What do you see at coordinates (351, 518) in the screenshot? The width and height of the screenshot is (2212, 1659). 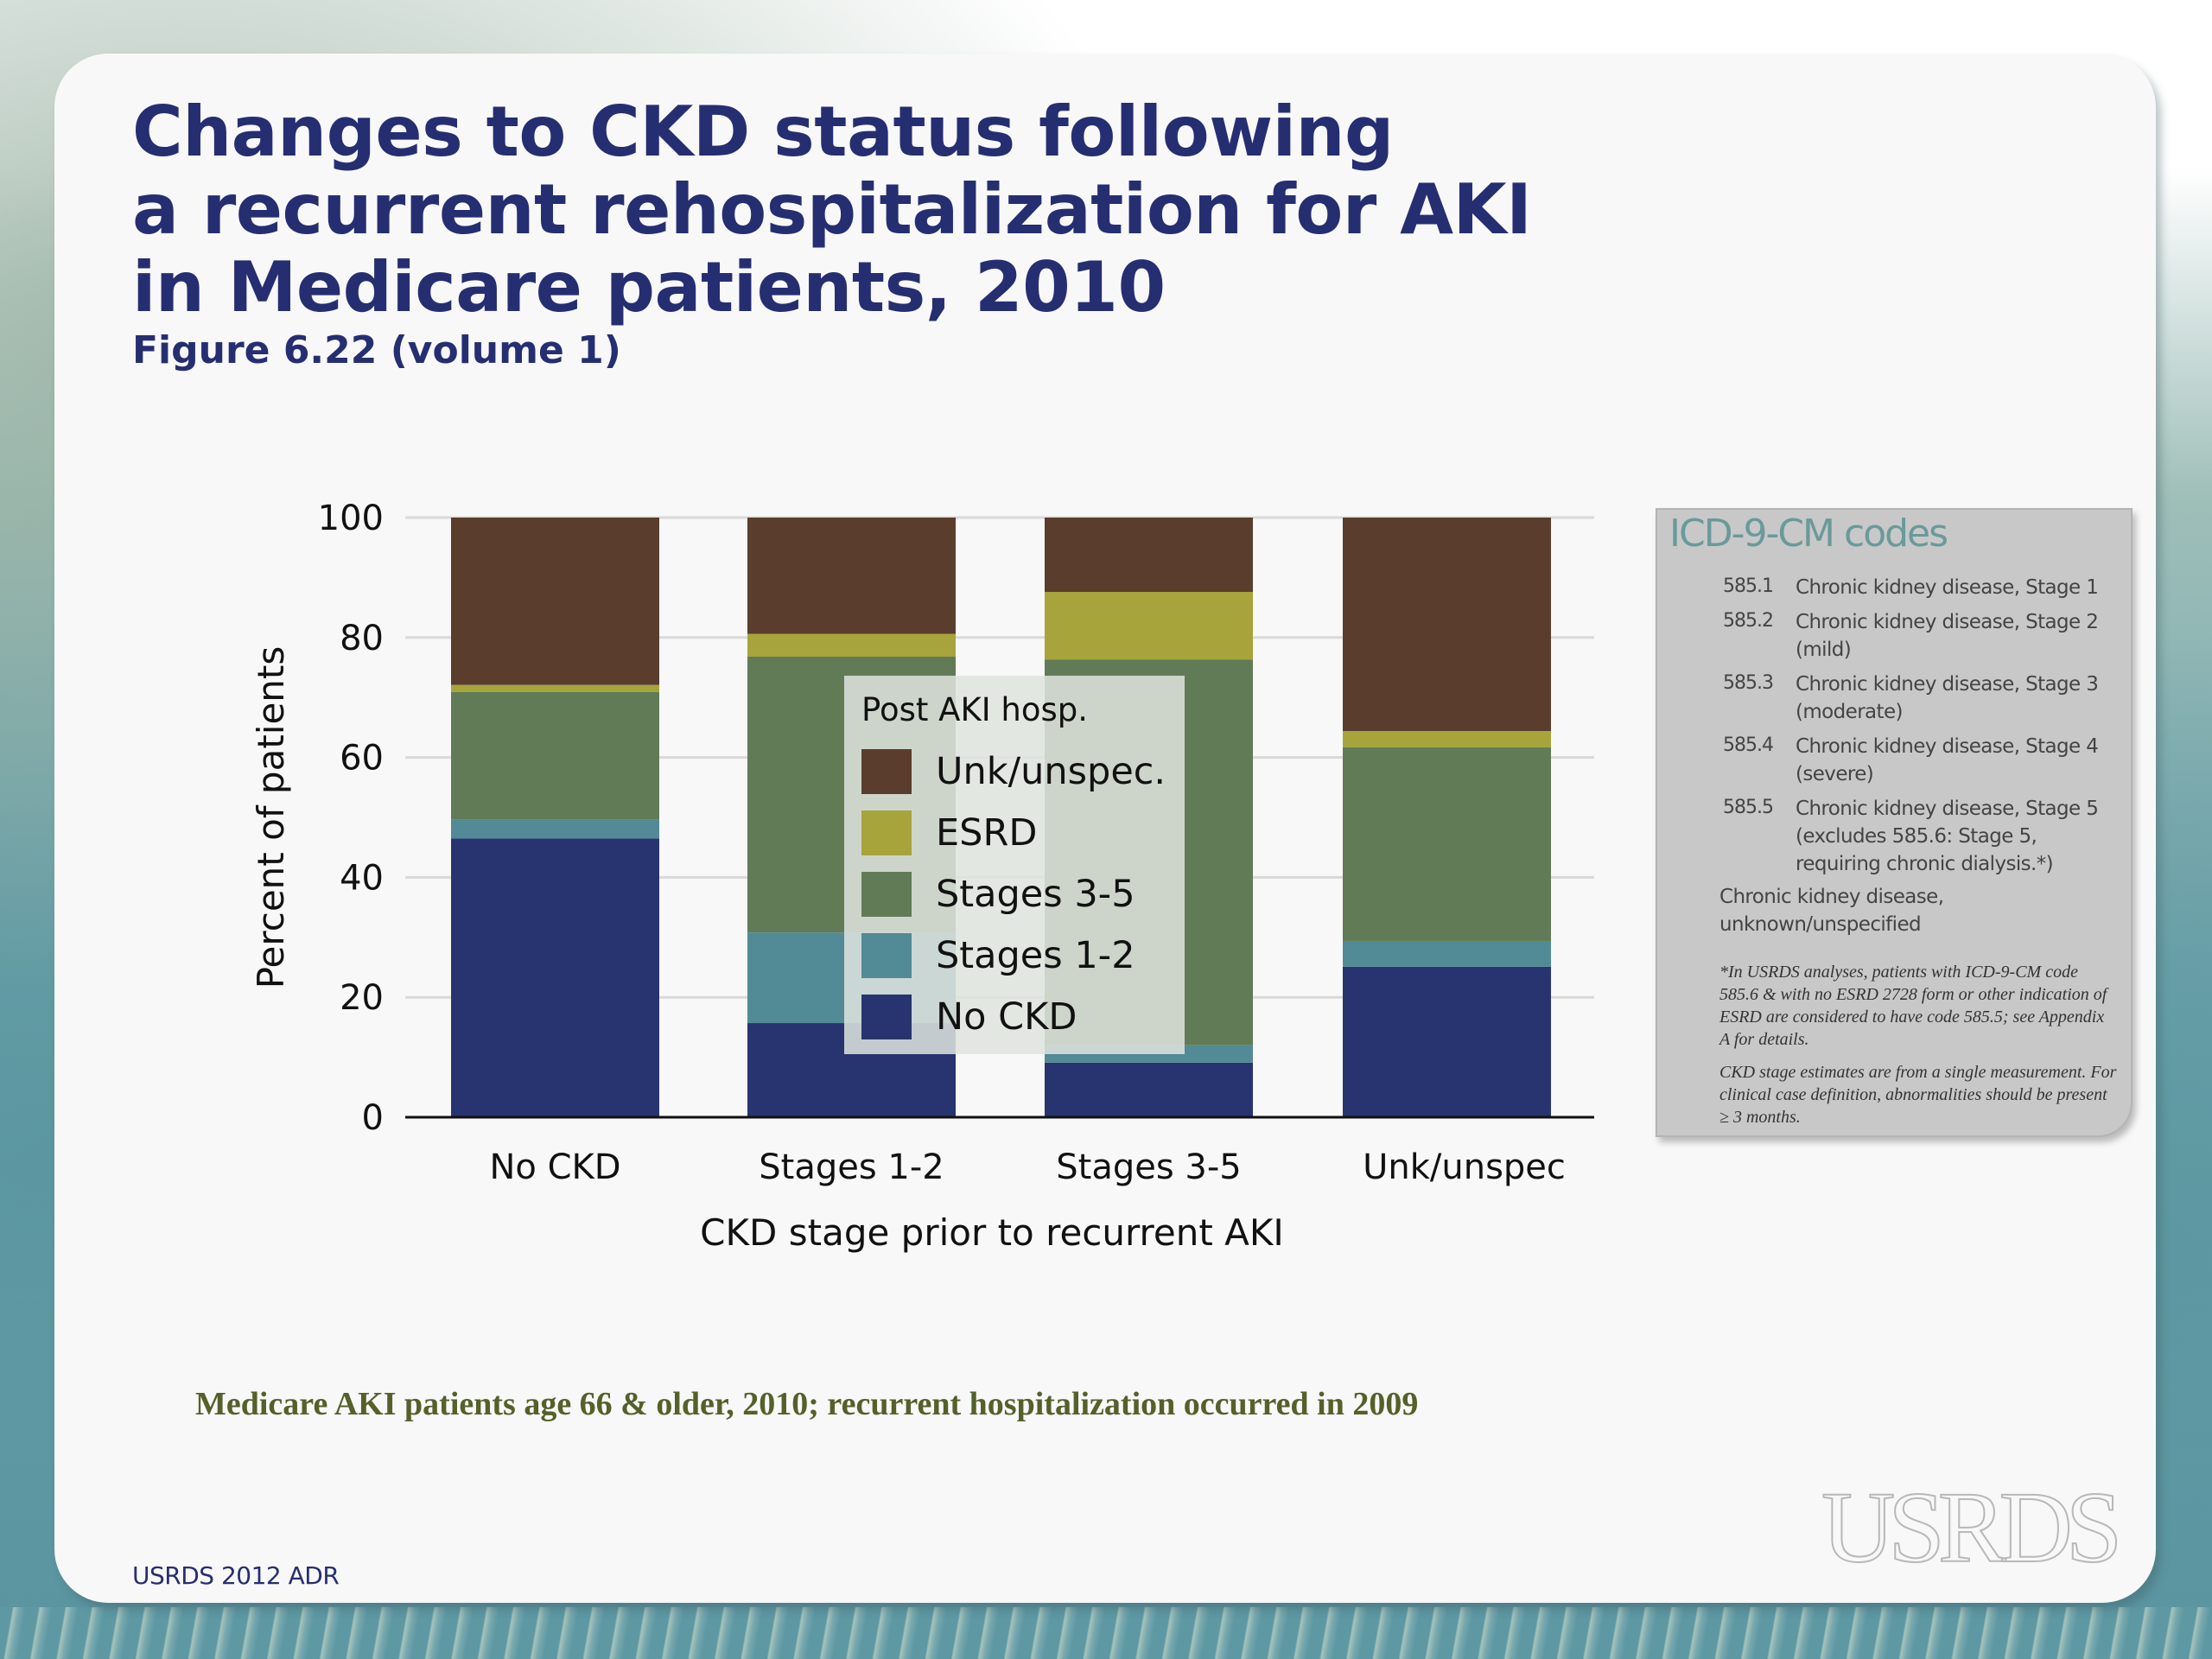 I see `y-tick-label: 100` at bounding box center [351, 518].